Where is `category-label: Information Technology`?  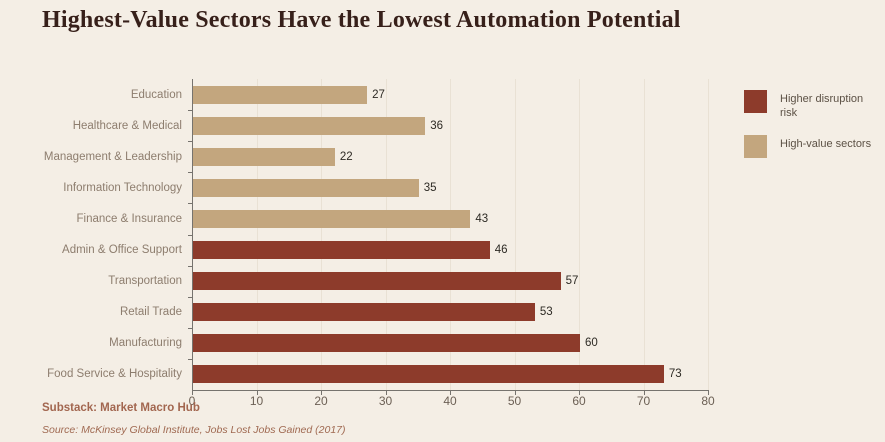
category-label: Information Technology is located at coordinates (122, 187).